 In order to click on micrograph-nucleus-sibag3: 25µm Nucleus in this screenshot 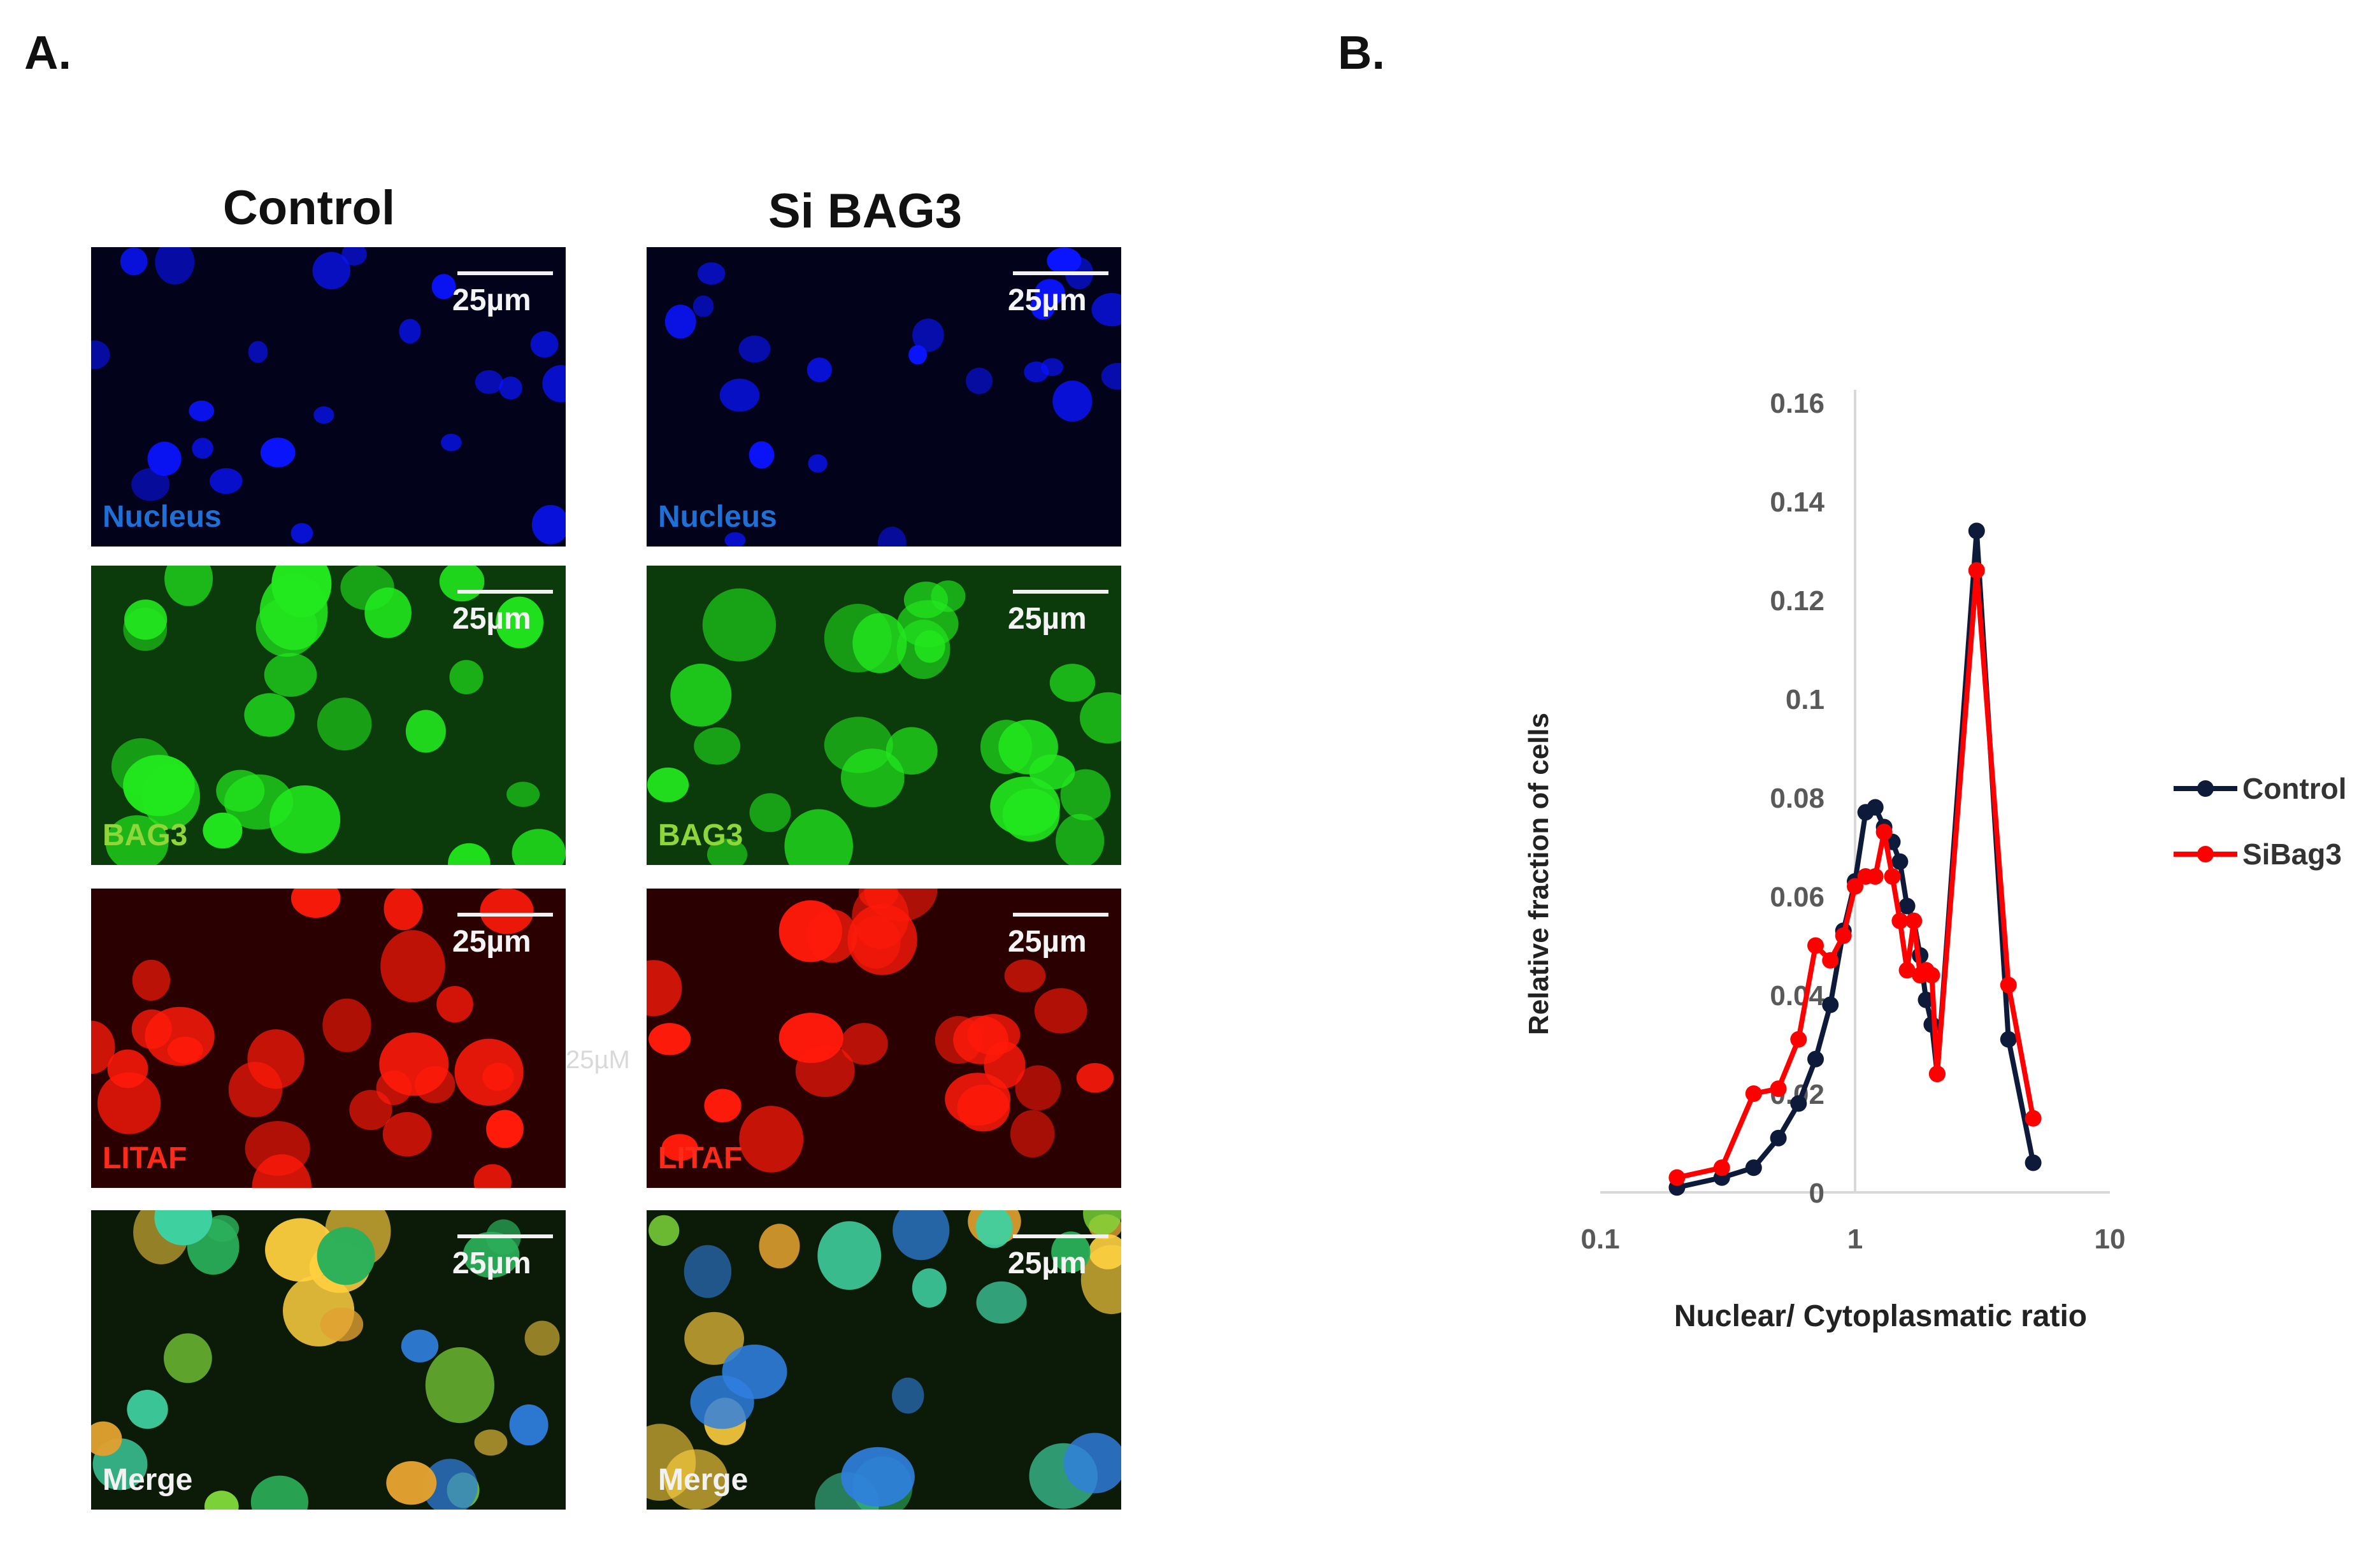, I will do `click(884, 397)`.